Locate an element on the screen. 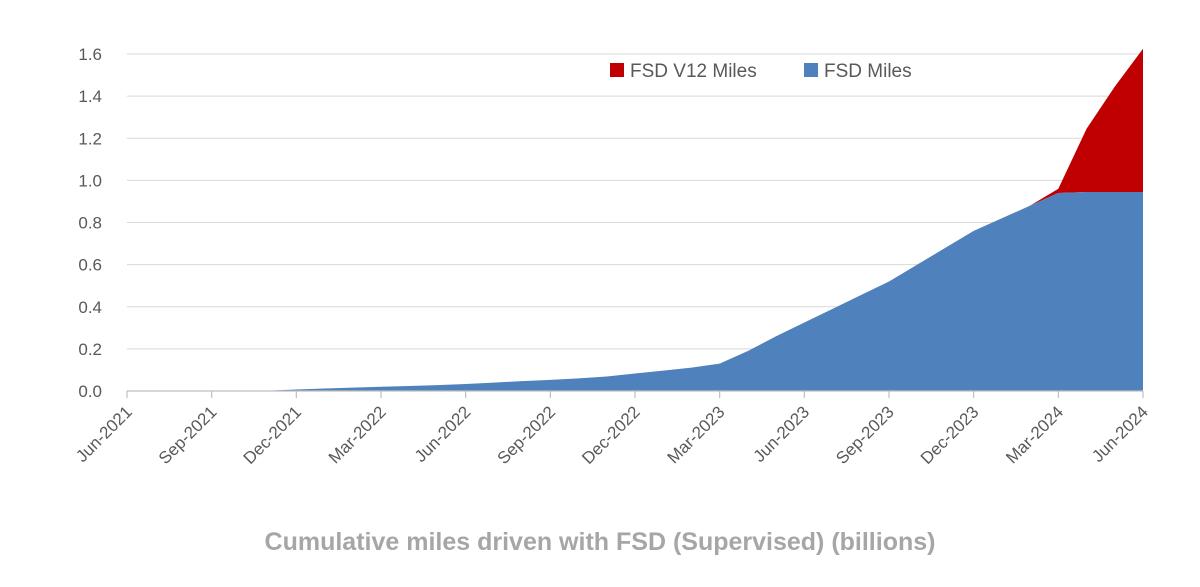 The height and width of the screenshot is (587, 1200). y-axis-ticks: 0.0 0.2 0.4 0.6 0.8 1.0 1.2 1.4 1.6 is located at coordinates (90, 223).